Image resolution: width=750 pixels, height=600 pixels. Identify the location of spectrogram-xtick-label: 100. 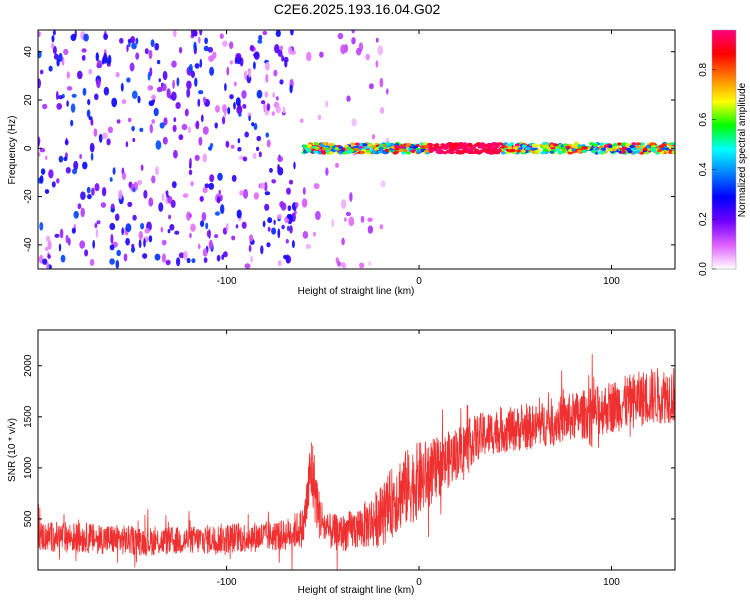
(611, 281).